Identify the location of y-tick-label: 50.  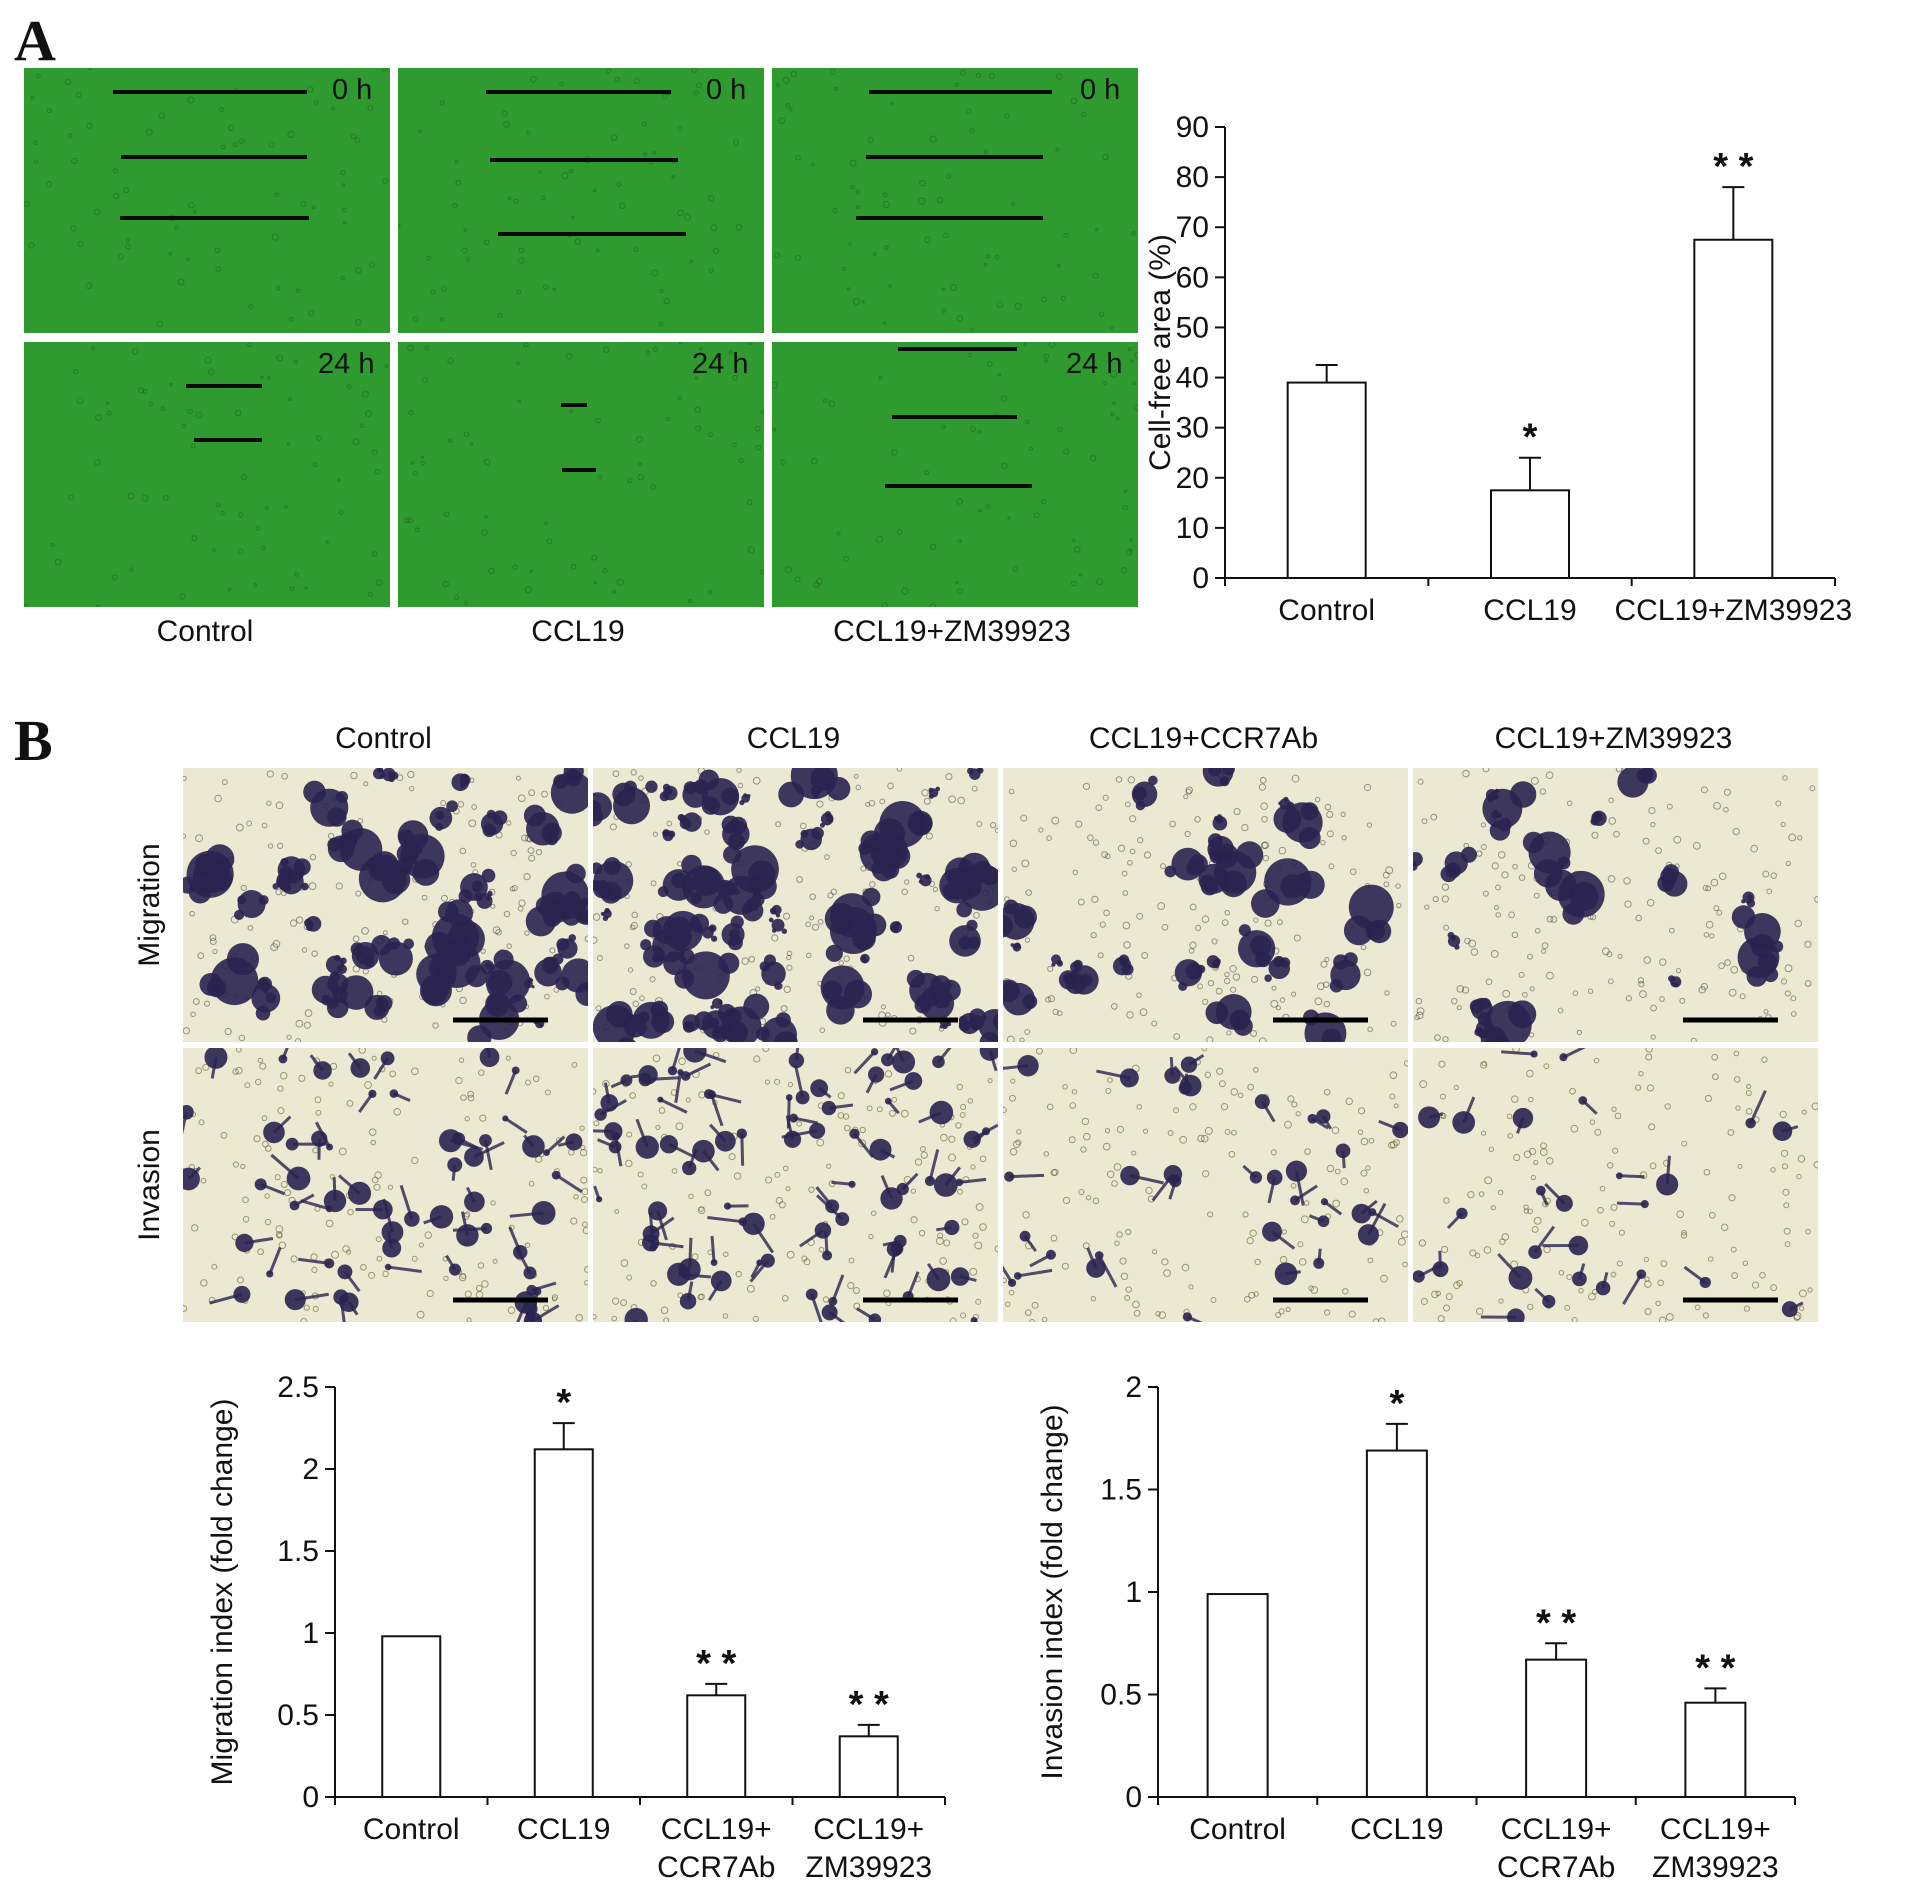
(1192, 327).